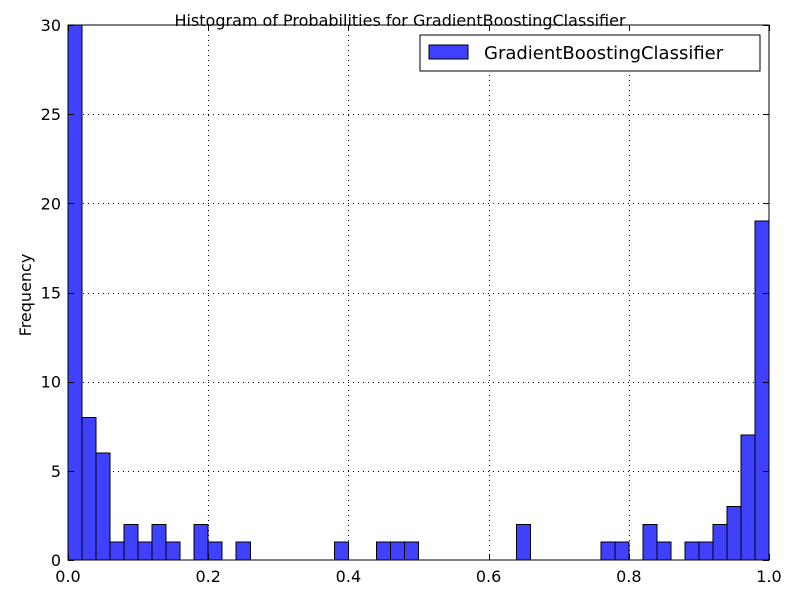  What do you see at coordinates (56, 560) in the screenshot?
I see `y-tick-label: 0` at bounding box center [56, 560].